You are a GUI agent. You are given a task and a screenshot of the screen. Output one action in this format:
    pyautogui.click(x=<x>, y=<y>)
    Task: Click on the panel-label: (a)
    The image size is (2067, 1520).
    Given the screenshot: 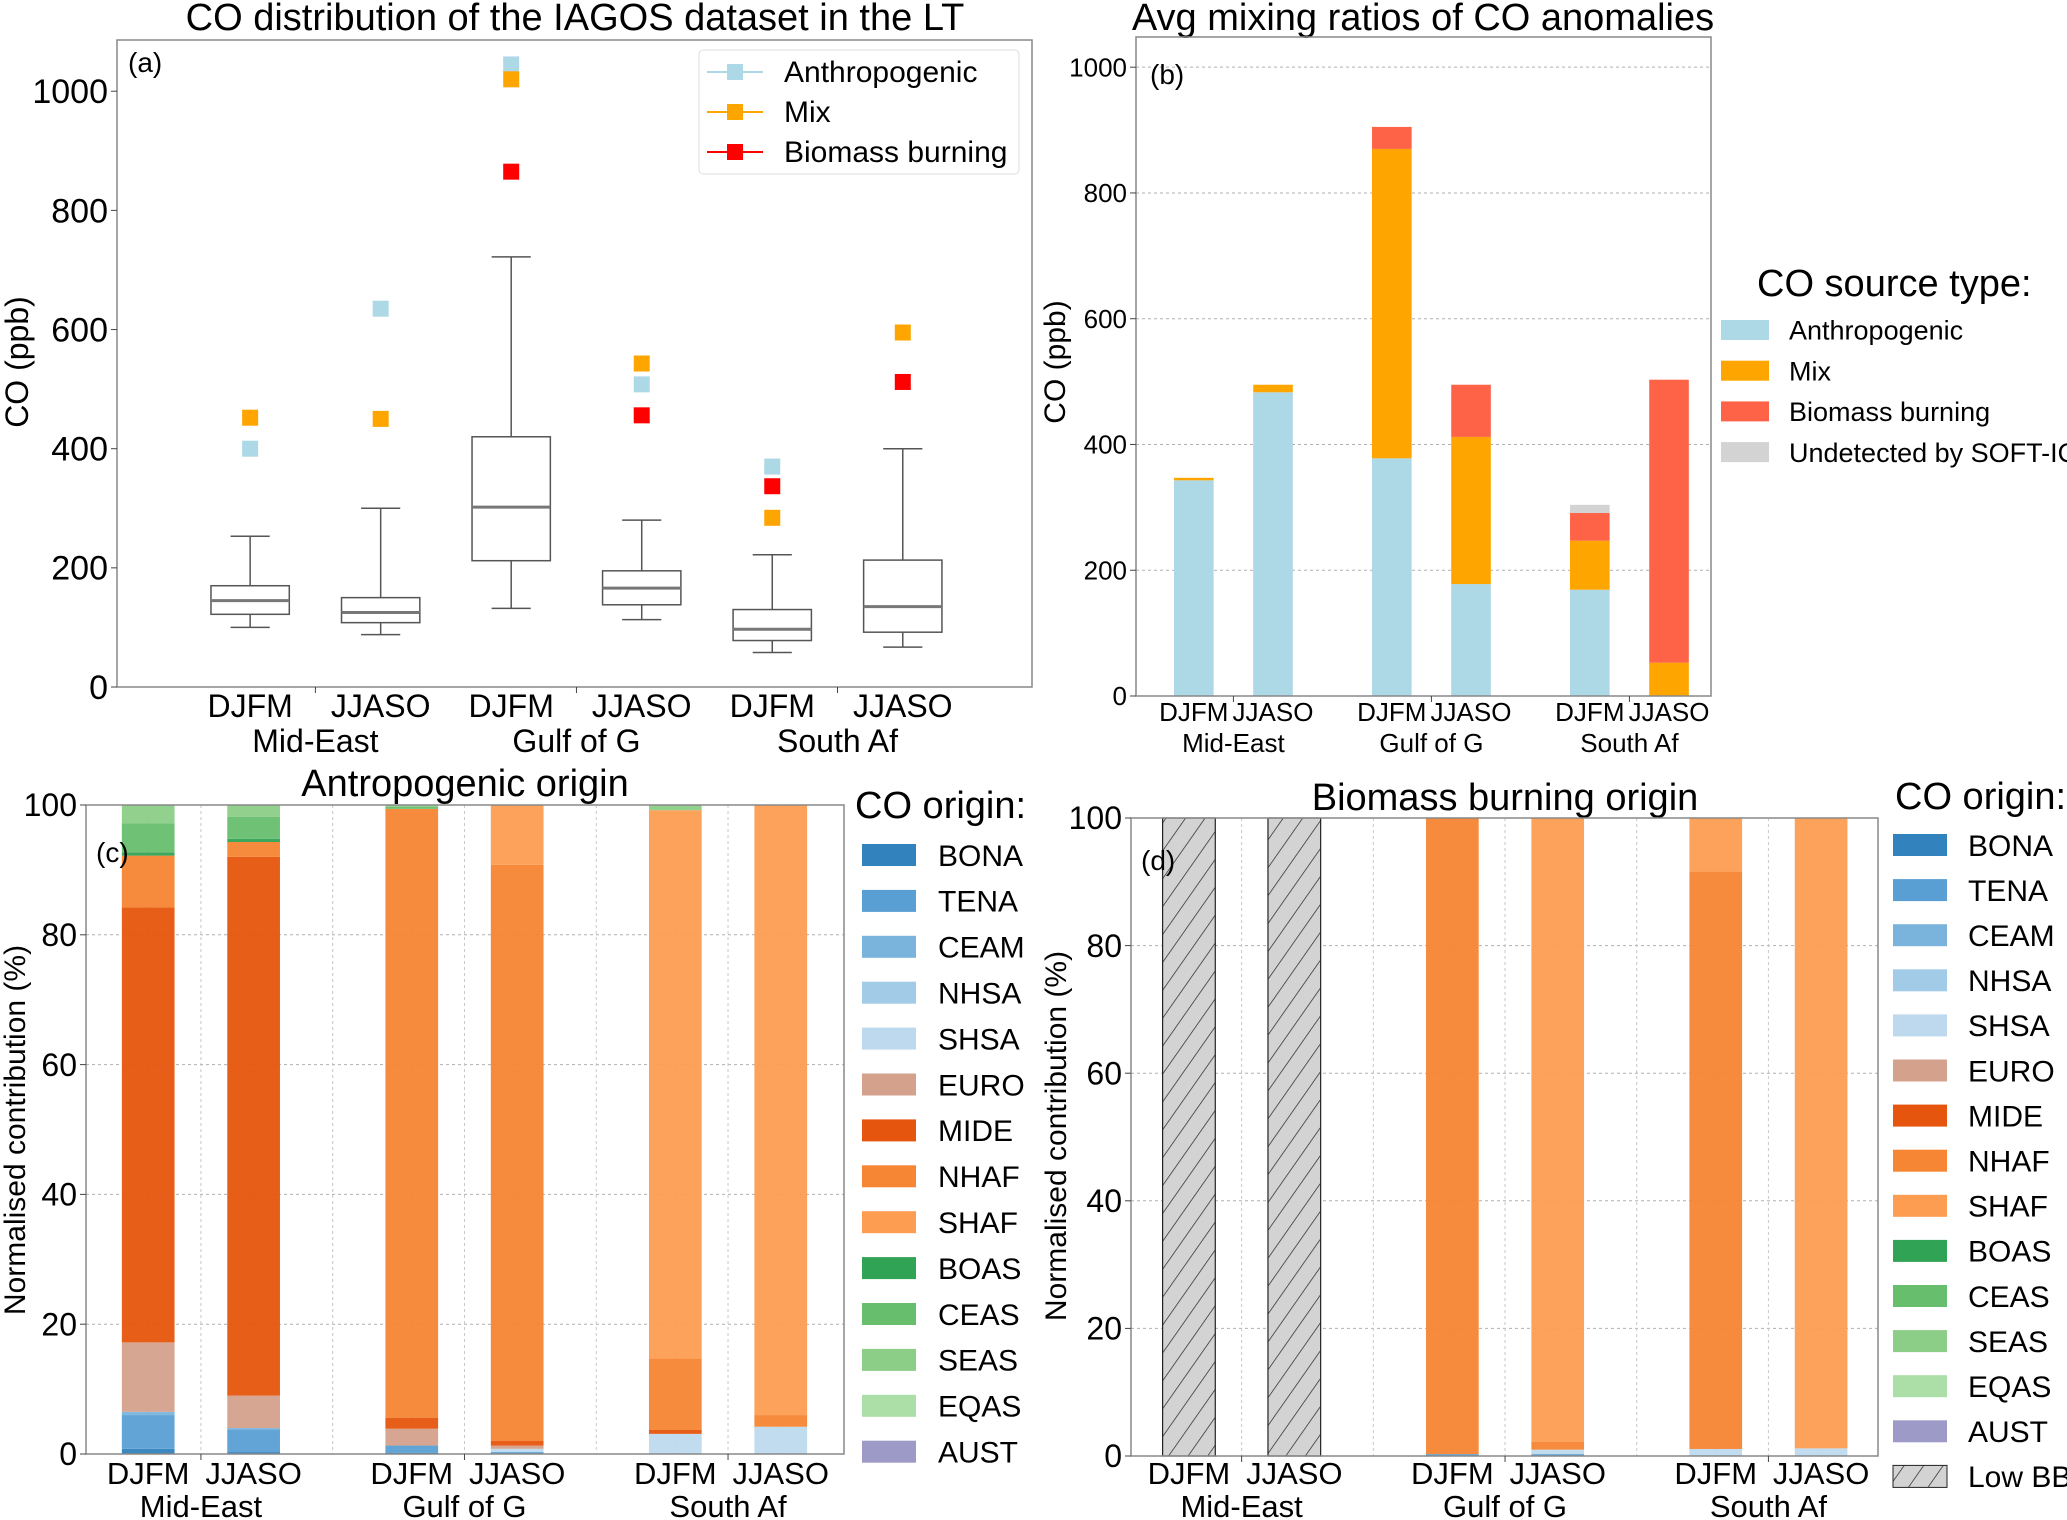 What is the action you would take?
    pyautogui.click(x=145, y=62)
    